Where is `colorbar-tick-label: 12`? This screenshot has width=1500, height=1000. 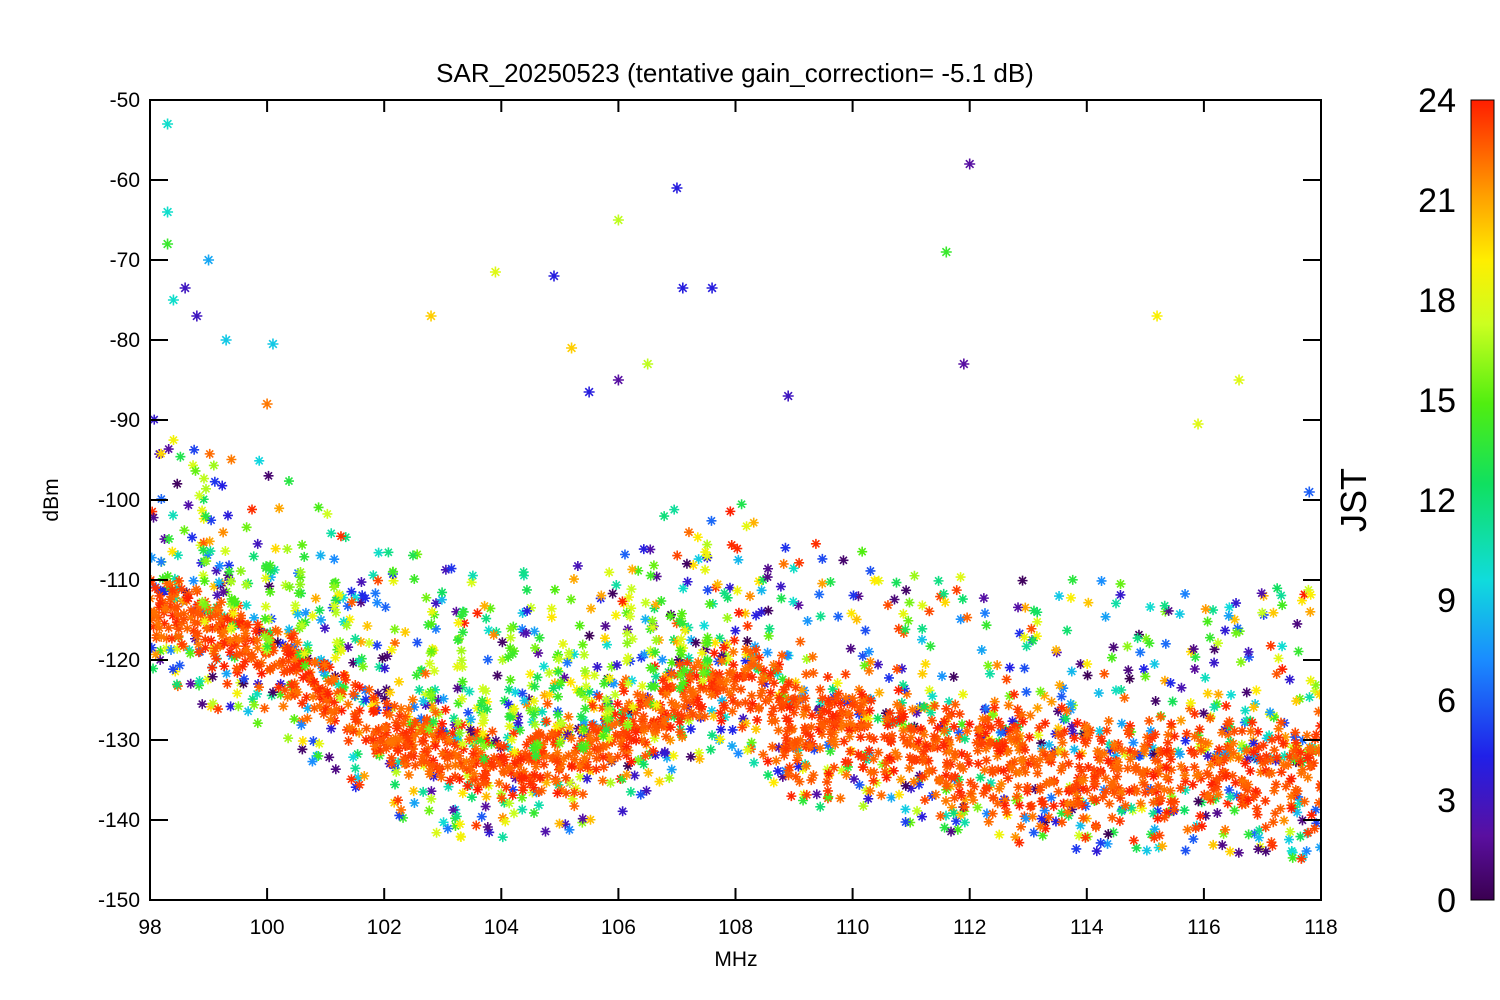 colorbar-tick-label: 12 is located at coordinates (1437, 501).